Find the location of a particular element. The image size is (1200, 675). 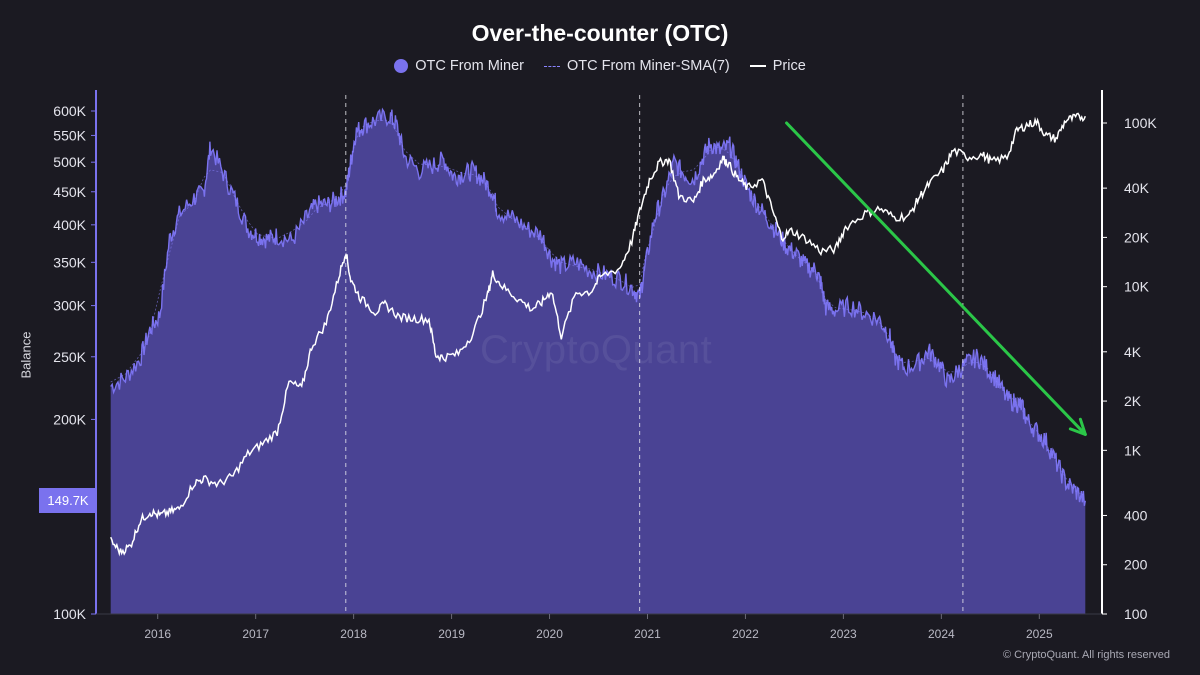

y2-tick-label: 4K is located at coordinates (1133, 352).